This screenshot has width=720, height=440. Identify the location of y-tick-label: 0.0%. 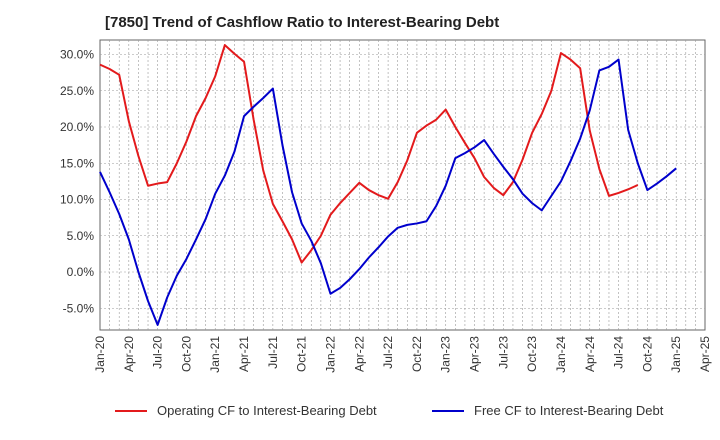
(81, 272).